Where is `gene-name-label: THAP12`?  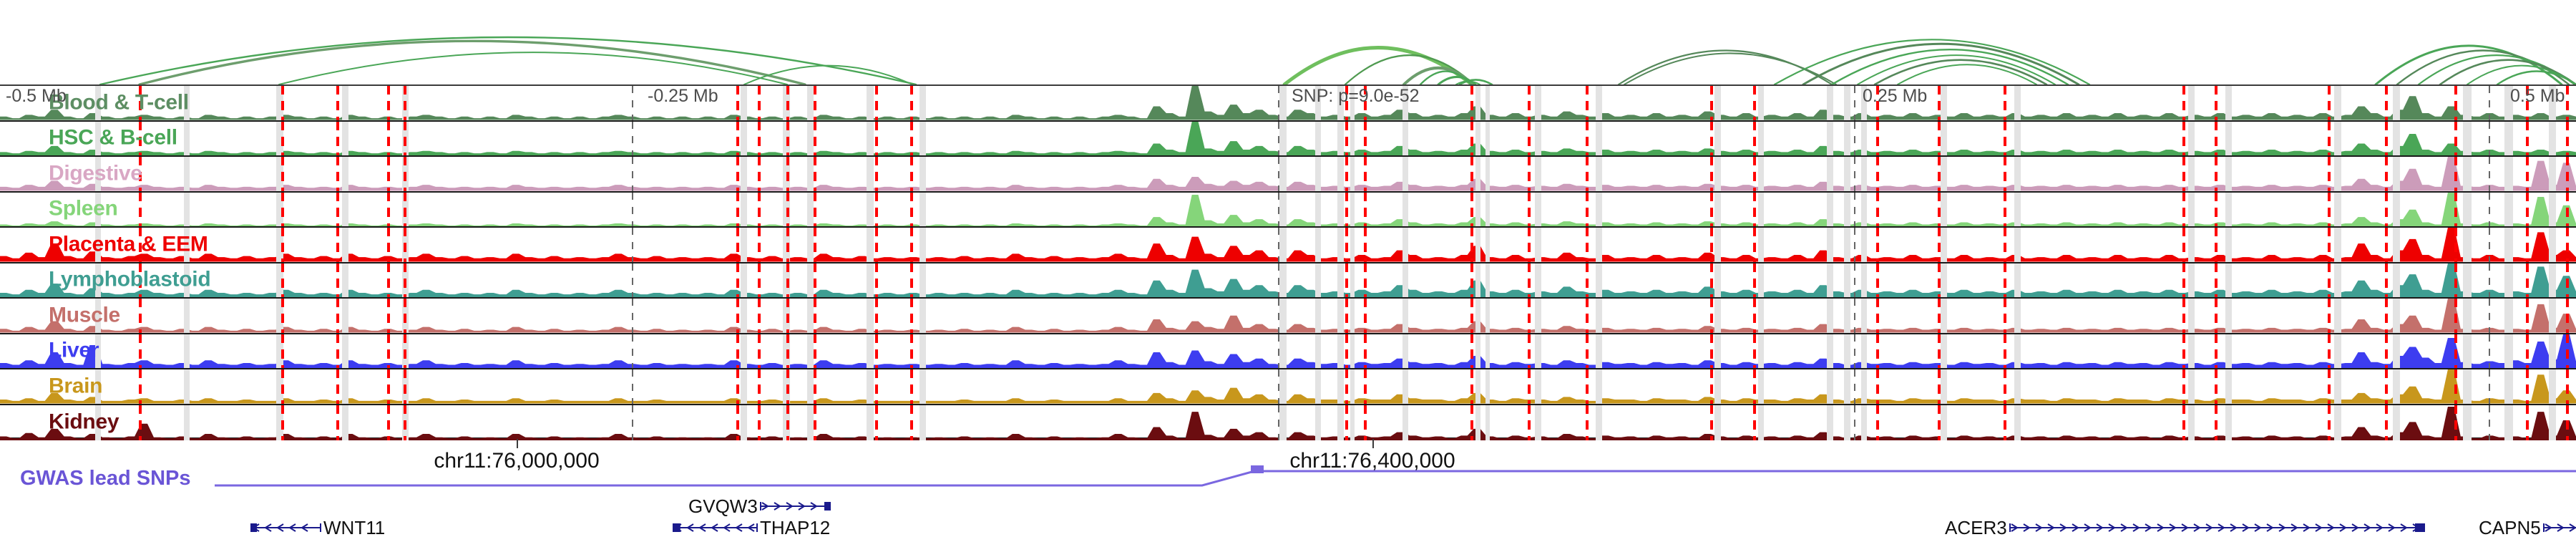
gene-name-label: THAP12 is located at coordinates (795, 527).